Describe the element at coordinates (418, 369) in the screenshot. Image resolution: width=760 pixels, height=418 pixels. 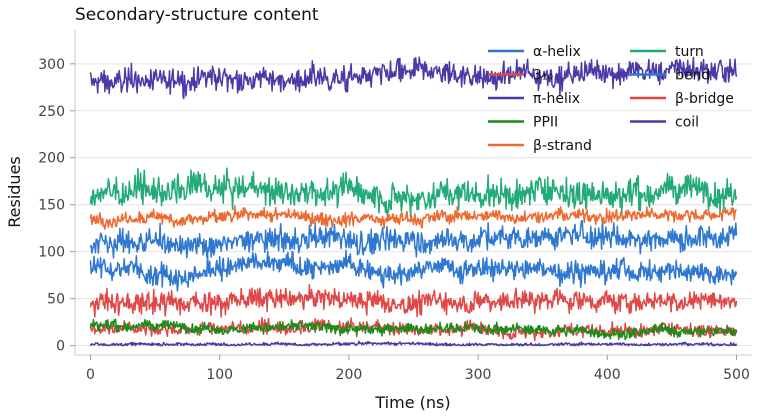
I see `x-ticks: 0 100 200 300 400 500` at that location.